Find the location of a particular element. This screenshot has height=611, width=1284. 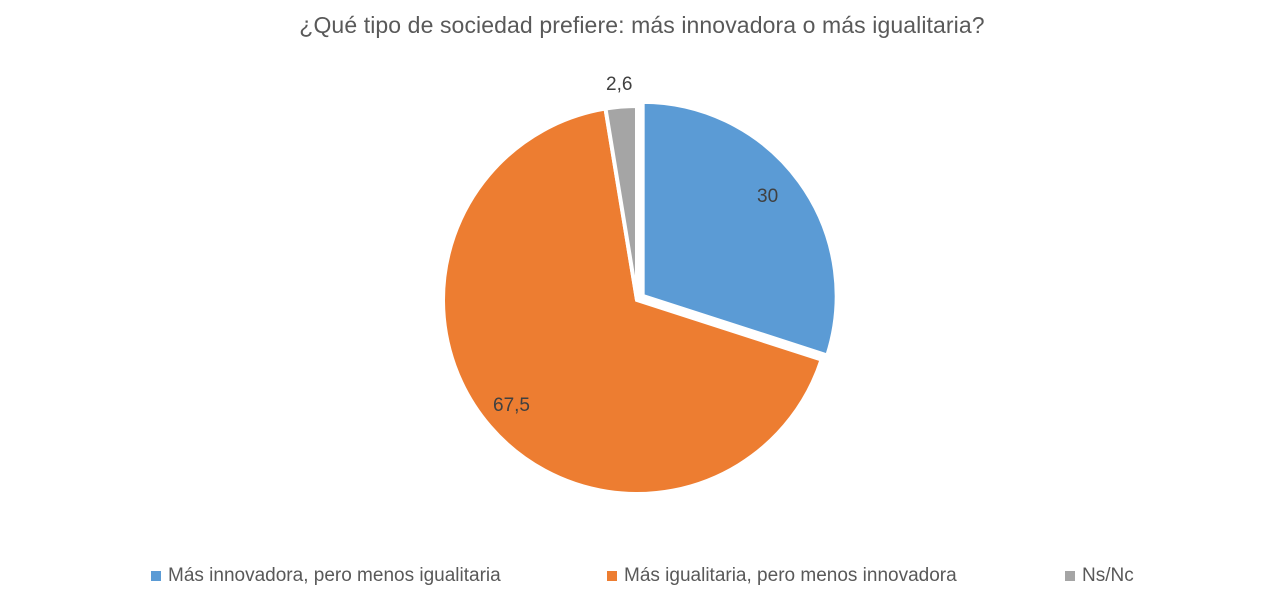

legend-item-igualitaria: Más igualitaria, pero menos innovadora is located at coordinates (782, 576).